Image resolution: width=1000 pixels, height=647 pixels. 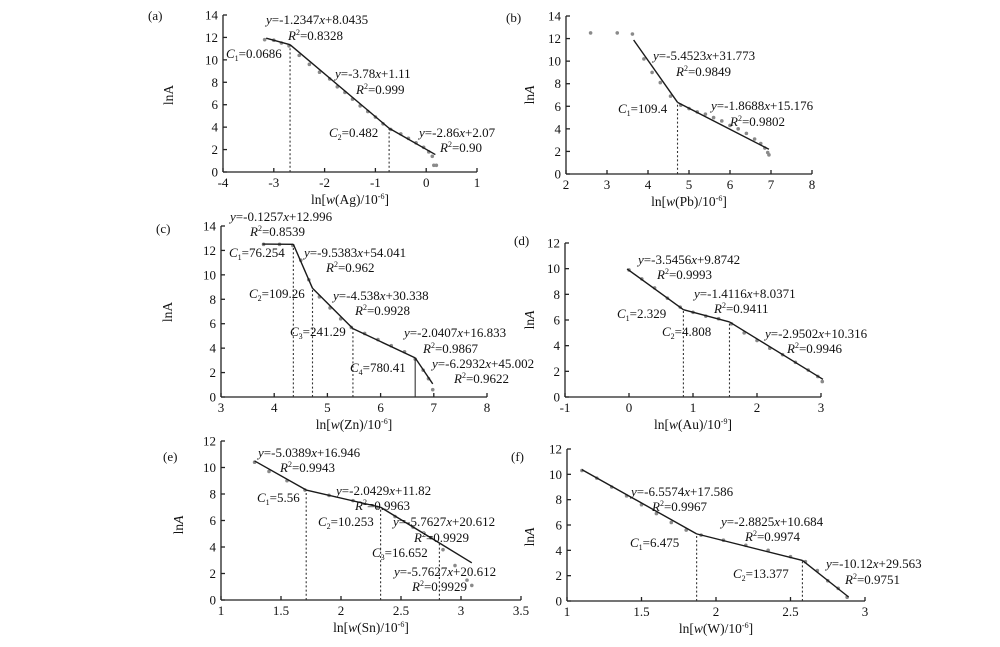 I want to click on equation-label: y=-2.9502x+10.316, so click(x=815, y=333).